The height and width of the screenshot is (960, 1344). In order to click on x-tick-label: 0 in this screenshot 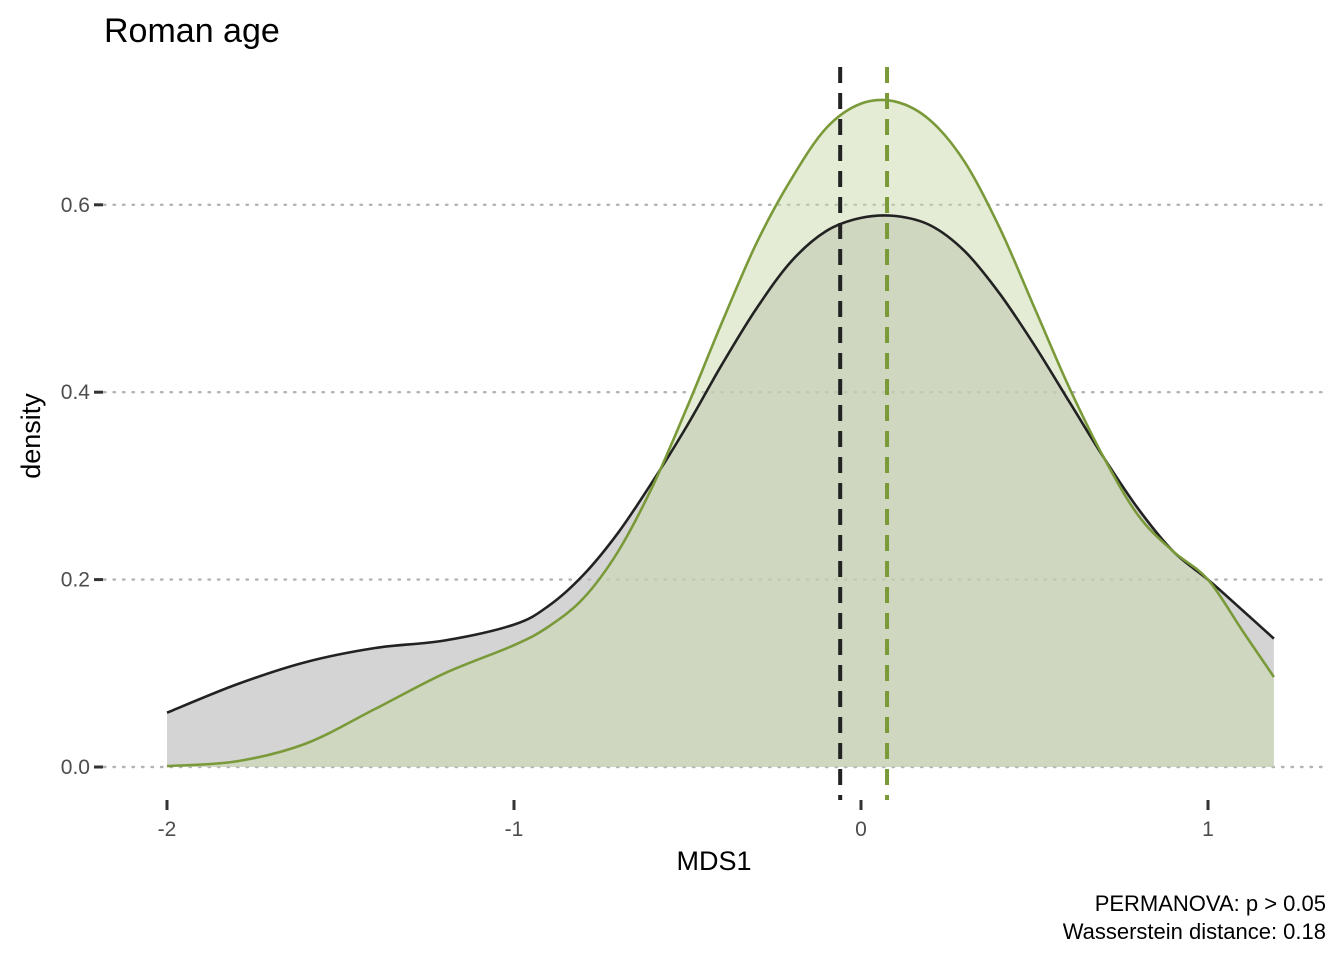, I will do `click(861, 829)`.